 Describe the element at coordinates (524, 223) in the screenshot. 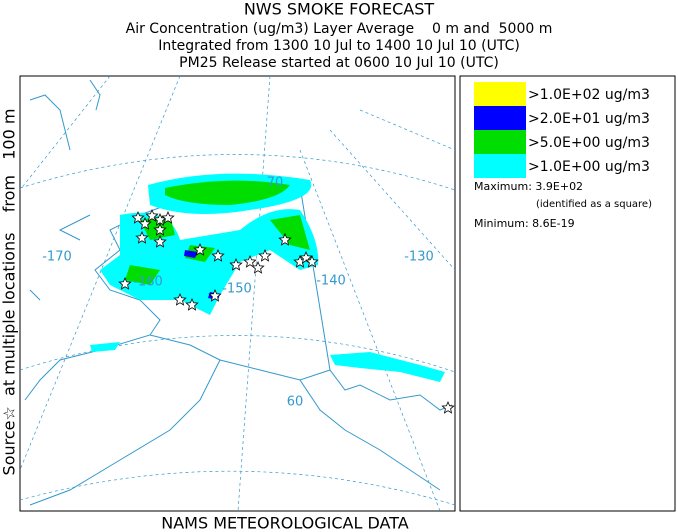

I see `minimum: Minimum: 8.6E-19` at that location.